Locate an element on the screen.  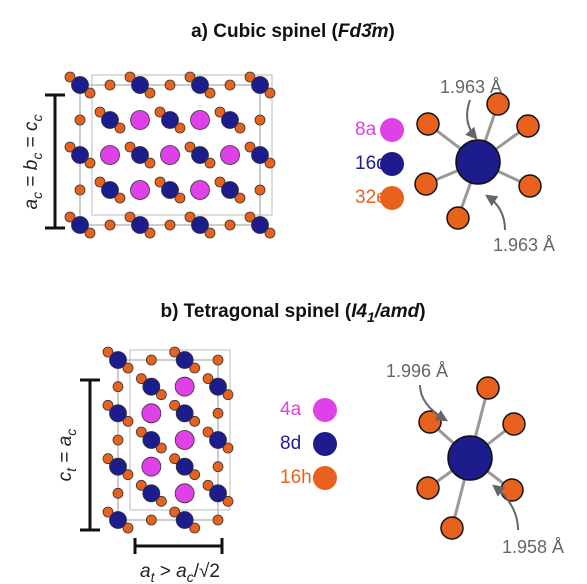
bond-label: 1.958 Å is located at coordinates (533, 547).